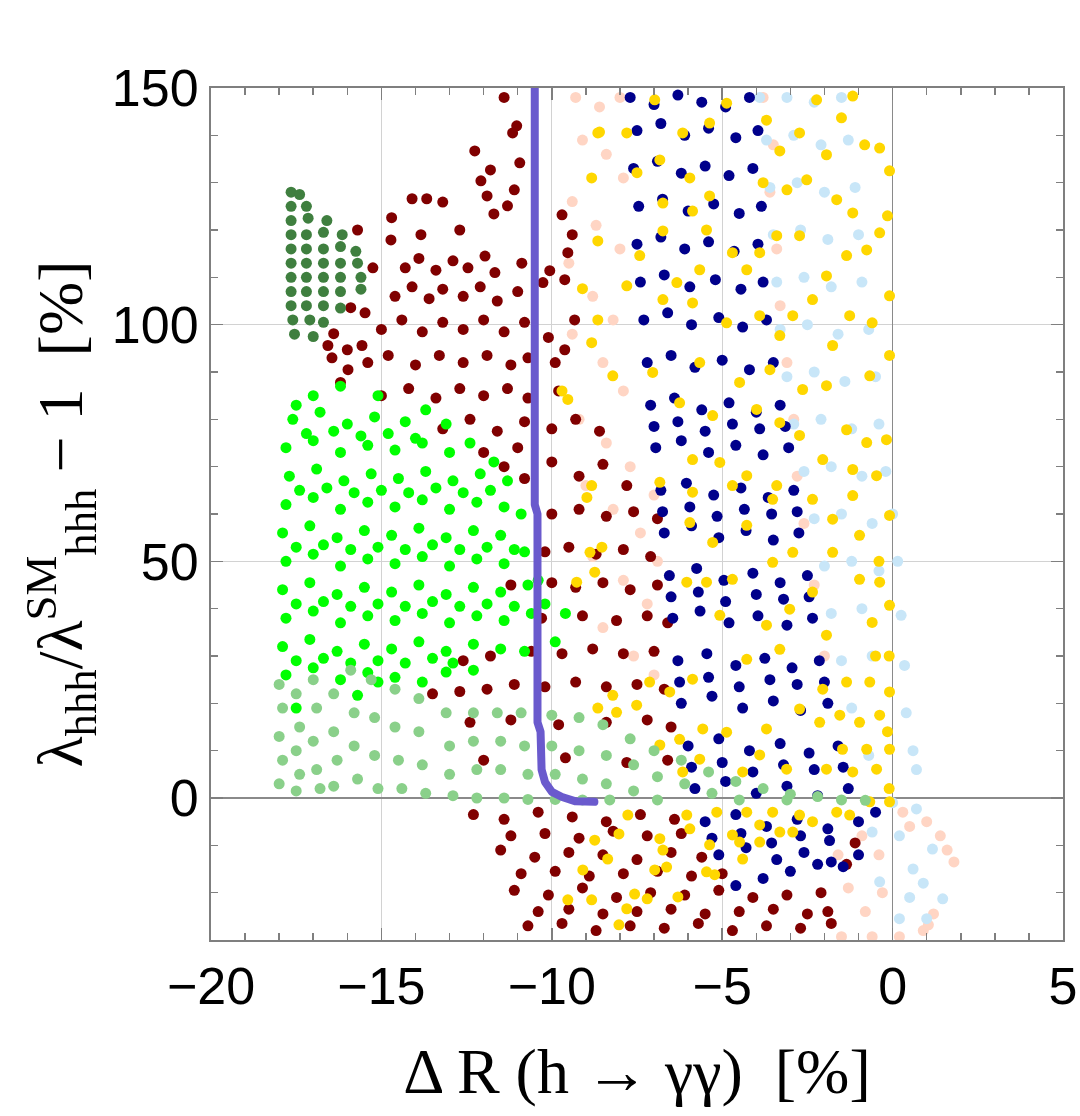 The image size is (1080, 1116). What do you see at coordinates (722, 986) in the screenshot?
I see `x-tick-label: −5` at bounding box center [722, 986].